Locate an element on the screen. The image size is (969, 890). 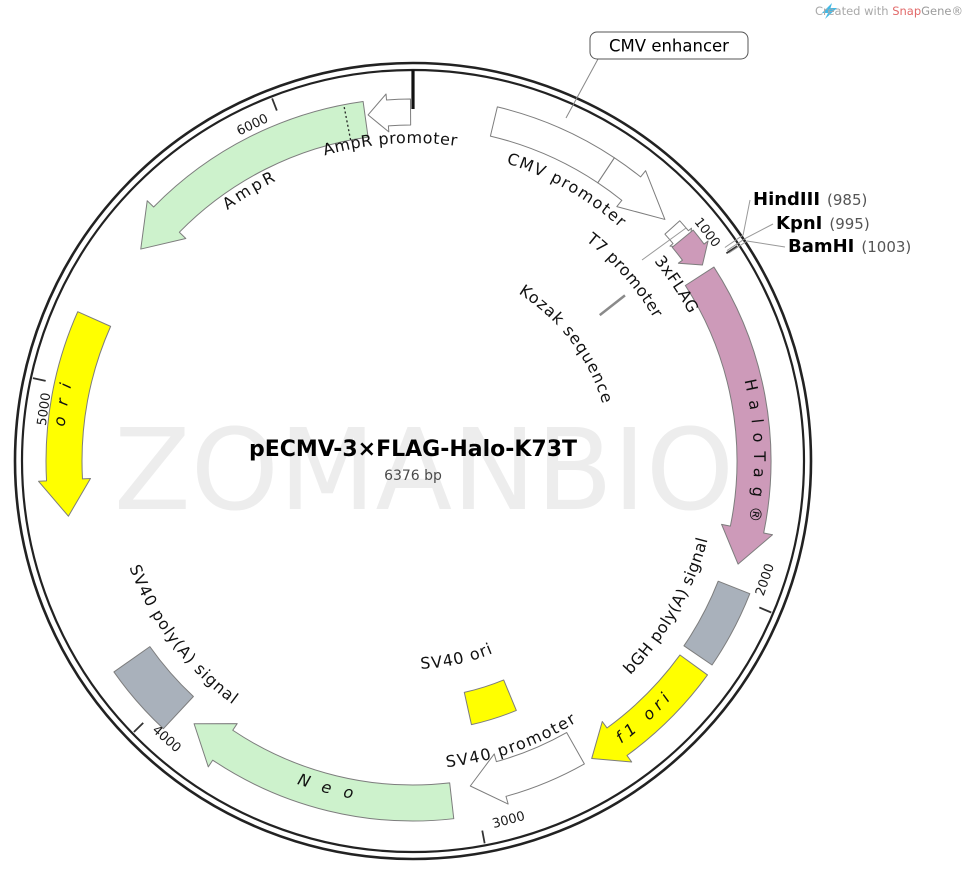
feature-sv40-ori is located at coordinates (490, 702).